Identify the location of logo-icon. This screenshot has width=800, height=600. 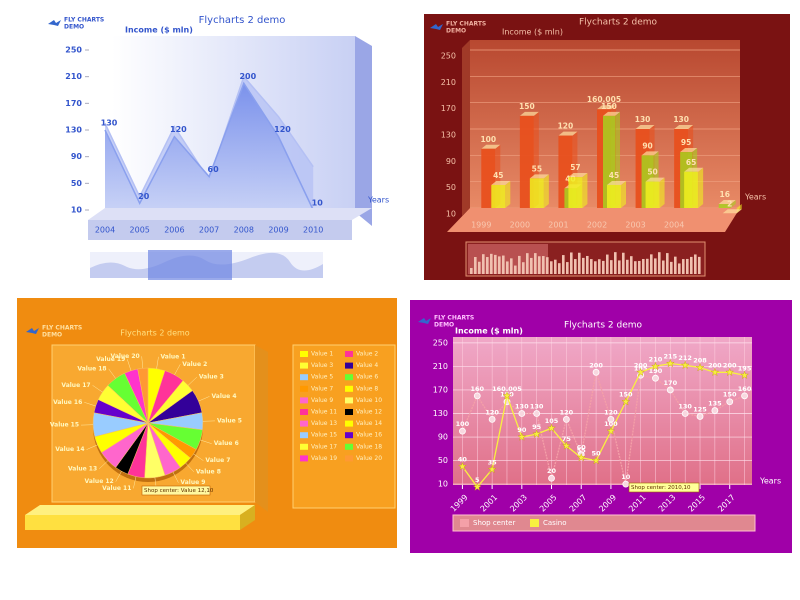
(436, 27).